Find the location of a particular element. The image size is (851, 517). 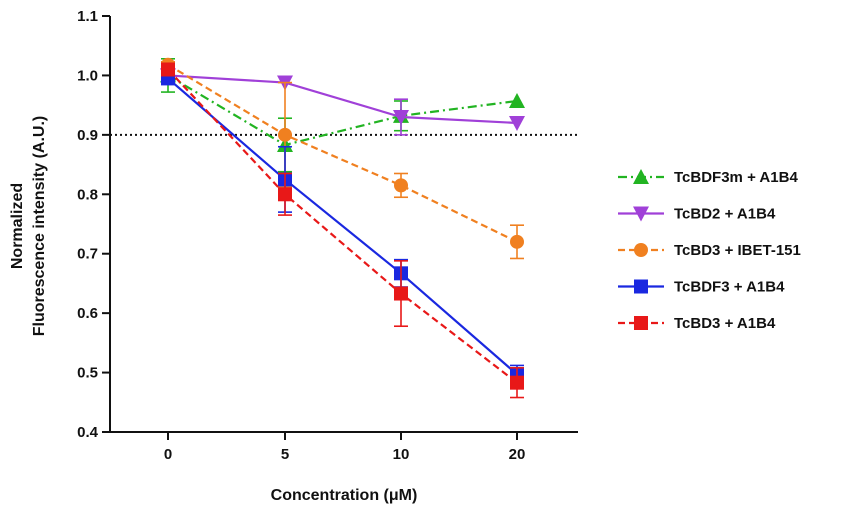

legend-entry: TcBD3 + IBET-151 is located at coordinates (709, 250).